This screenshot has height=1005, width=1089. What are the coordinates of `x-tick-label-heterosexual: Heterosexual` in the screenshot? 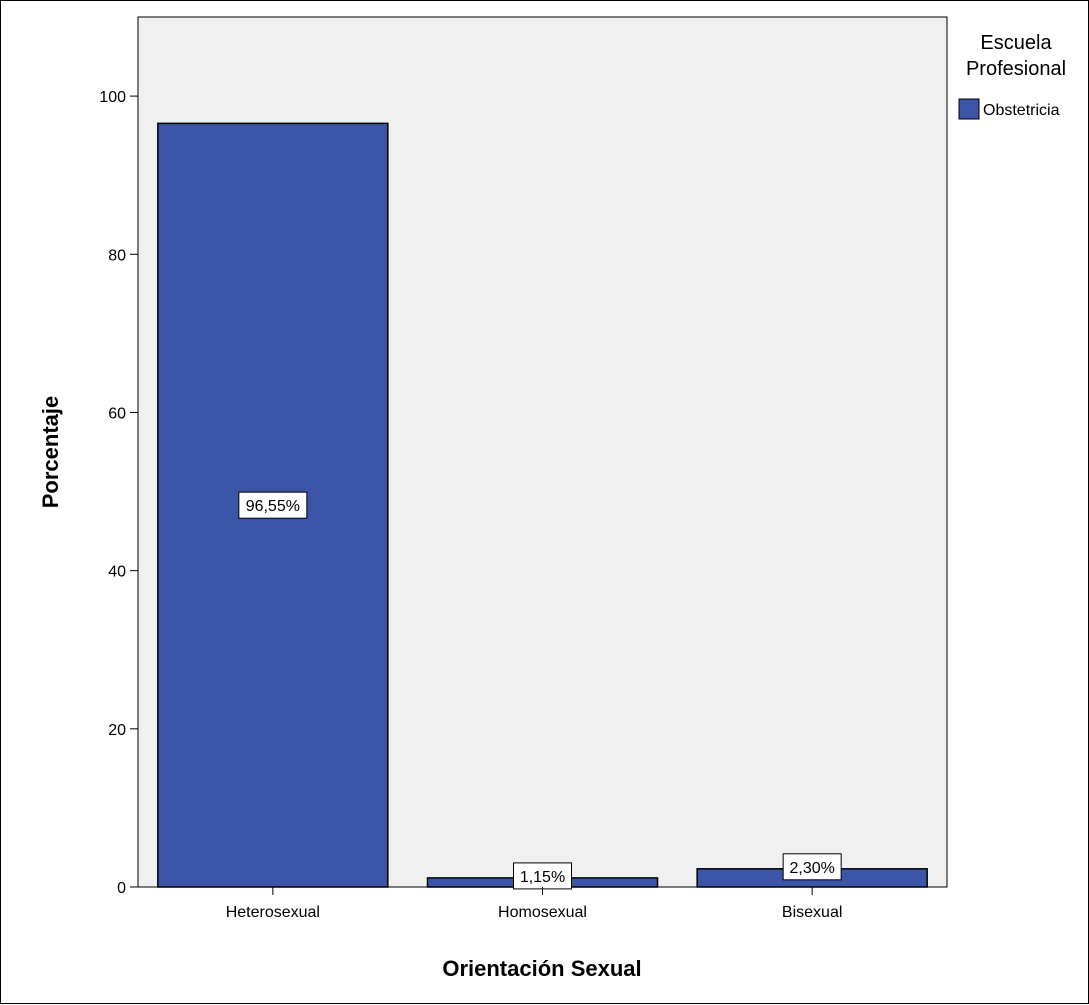 It's located at (273, 912).